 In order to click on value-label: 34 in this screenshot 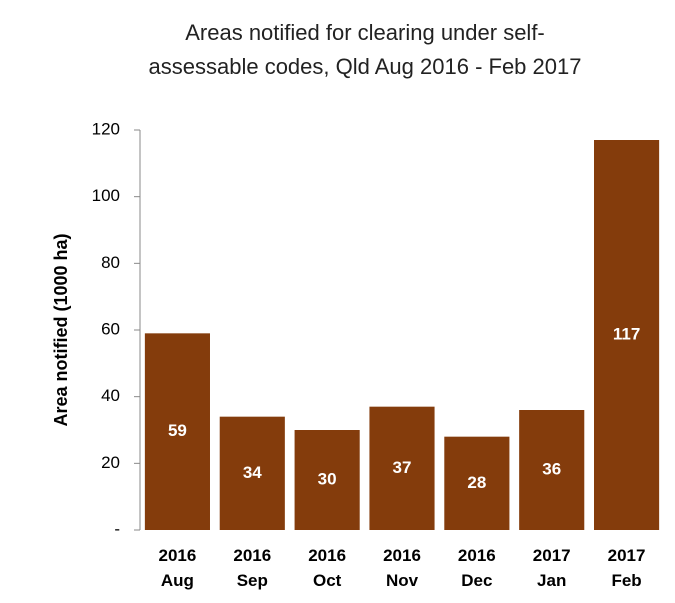, I will do `click(252, 472)`.